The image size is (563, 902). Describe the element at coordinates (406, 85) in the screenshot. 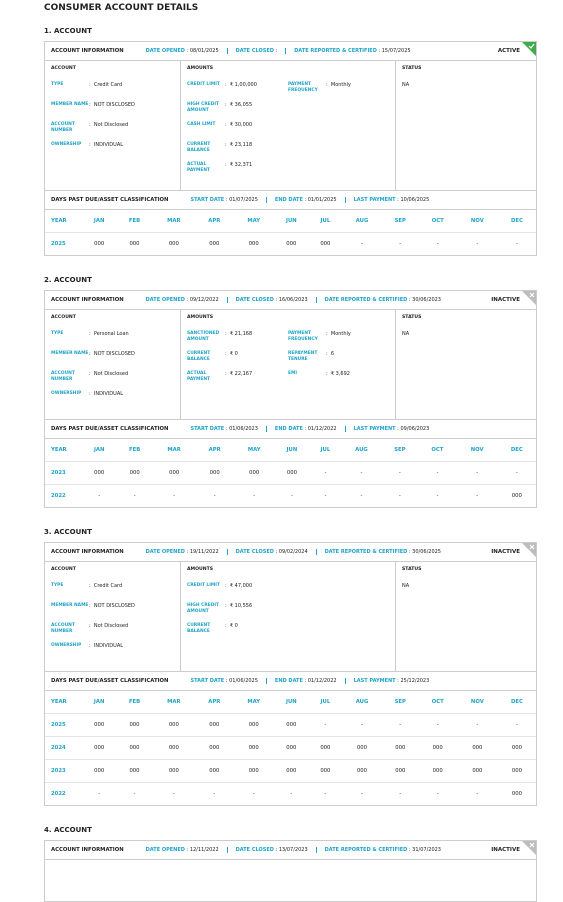

I see `status-value: NA` at that location.